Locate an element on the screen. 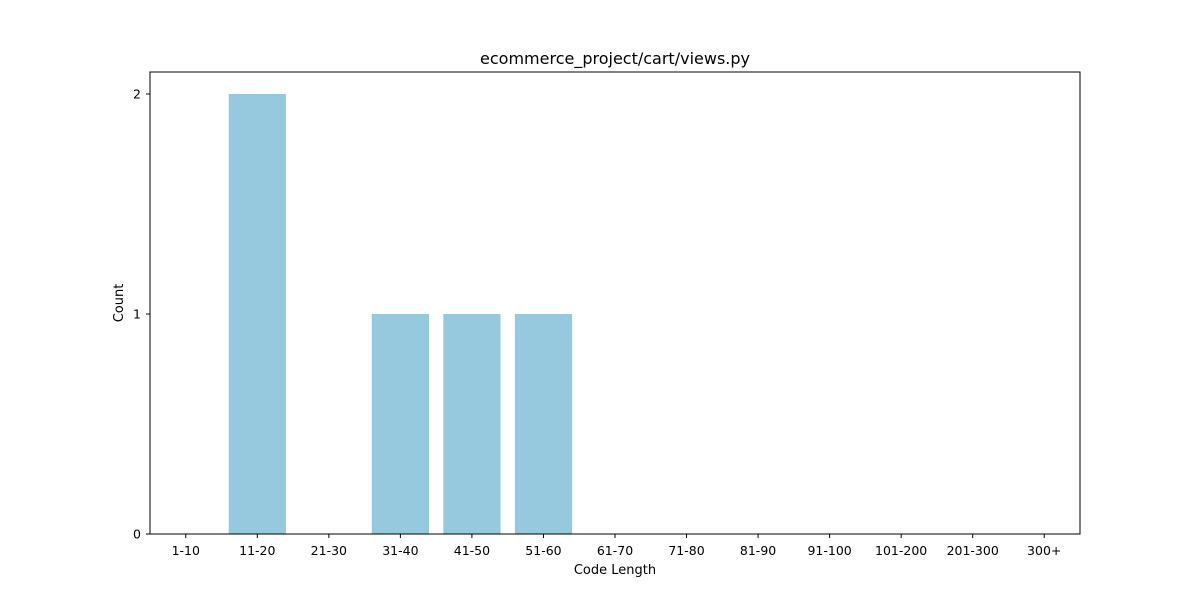 The height and width of the screenshot is (600, 1200). x-tick-label: 101-200 is located at coordinates (901, 550).